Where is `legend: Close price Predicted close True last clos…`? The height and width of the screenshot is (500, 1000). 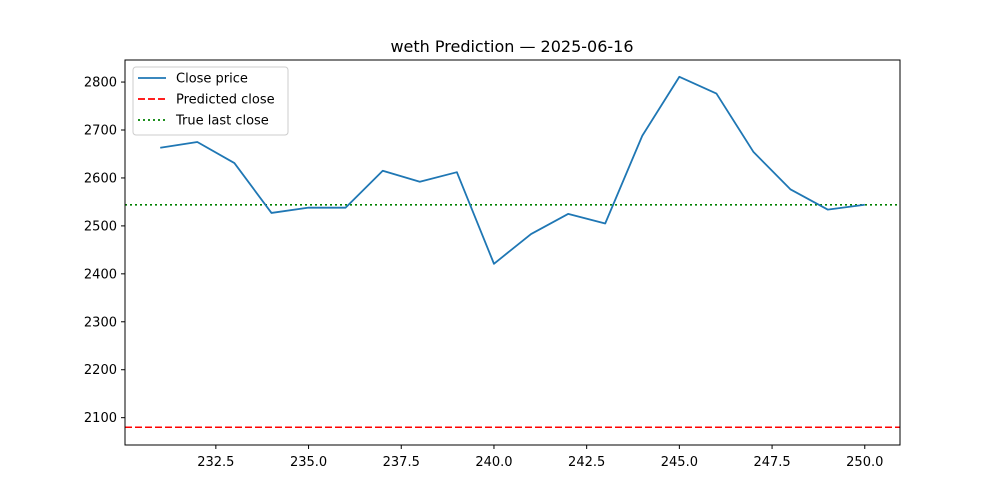
legend: Close price Predicted close True last clos… is located at coordinates (210, 101).